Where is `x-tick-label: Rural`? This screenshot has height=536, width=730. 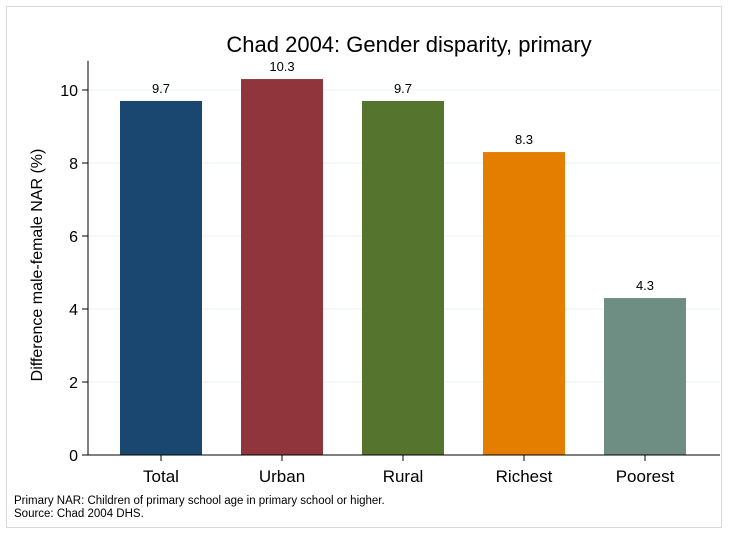
x-tick-label: Rural is located at coordinates (403, 476).